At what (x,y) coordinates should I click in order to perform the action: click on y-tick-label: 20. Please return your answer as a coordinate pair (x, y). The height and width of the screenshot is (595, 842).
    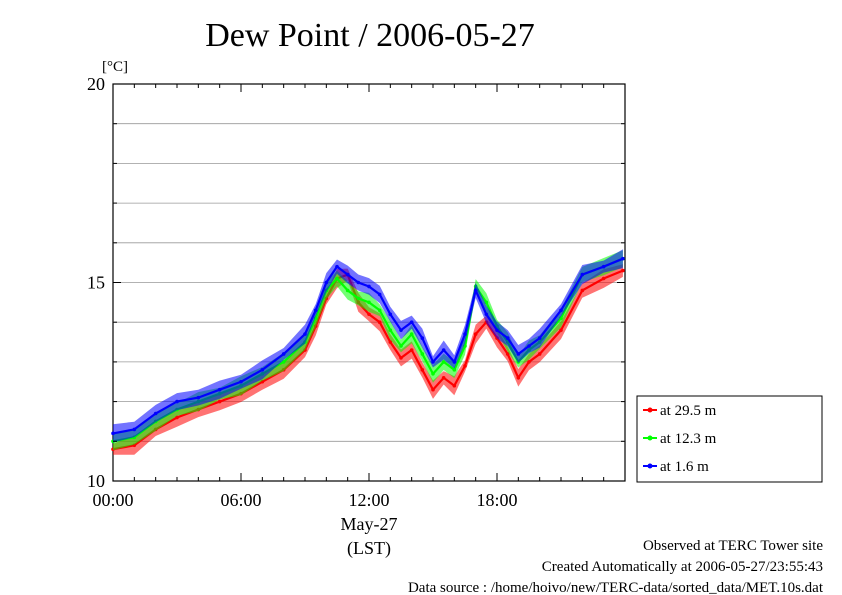
    Looking at the image, I should click on (96, 84).